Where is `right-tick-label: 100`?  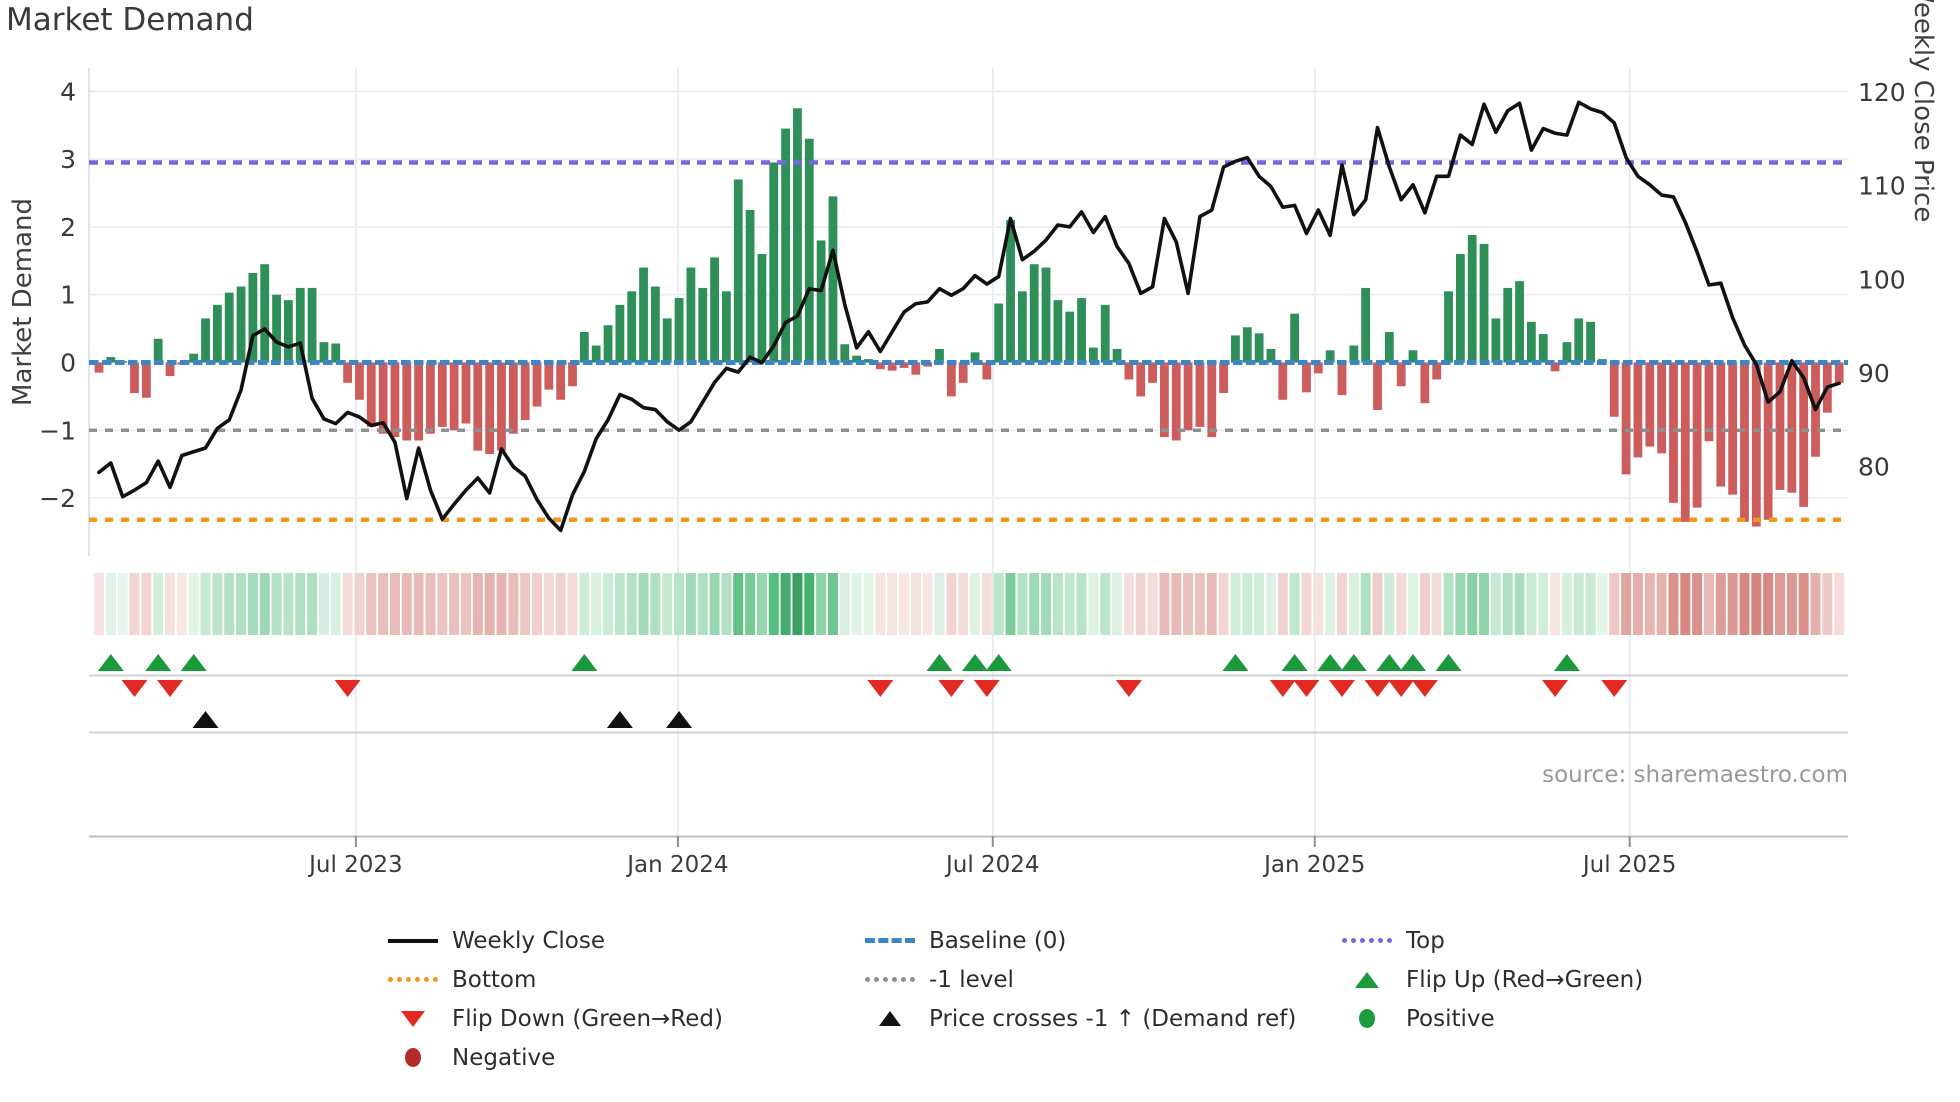 right-tick-label: 100 is located at coordinates (1882, 279).